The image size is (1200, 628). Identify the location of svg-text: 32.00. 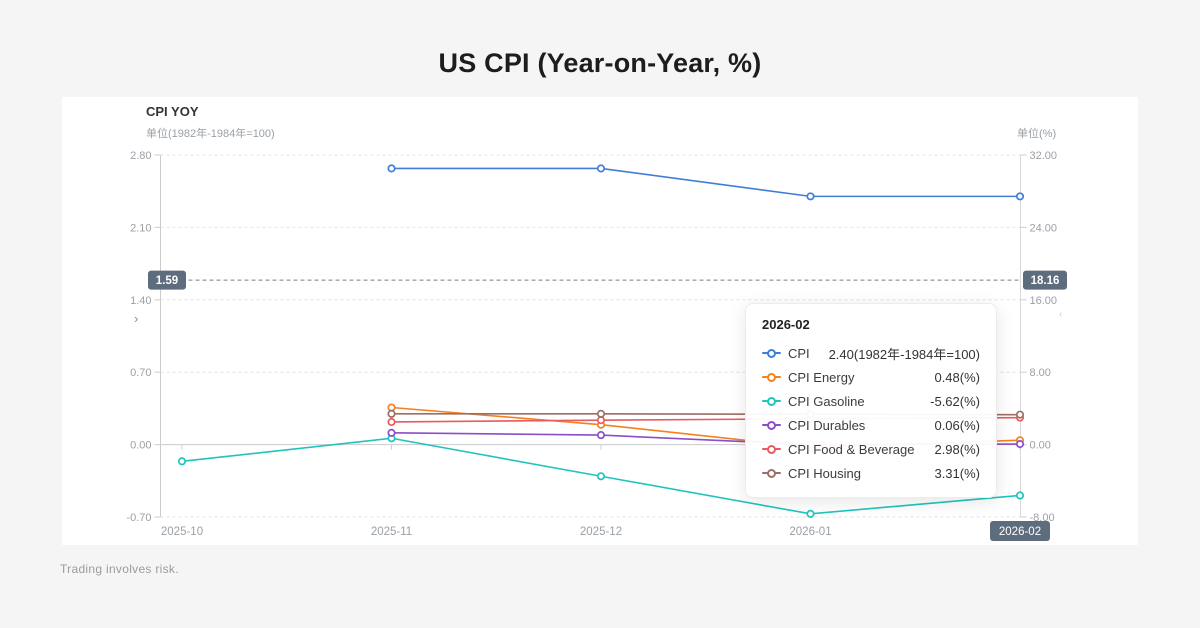
(1044, 156).